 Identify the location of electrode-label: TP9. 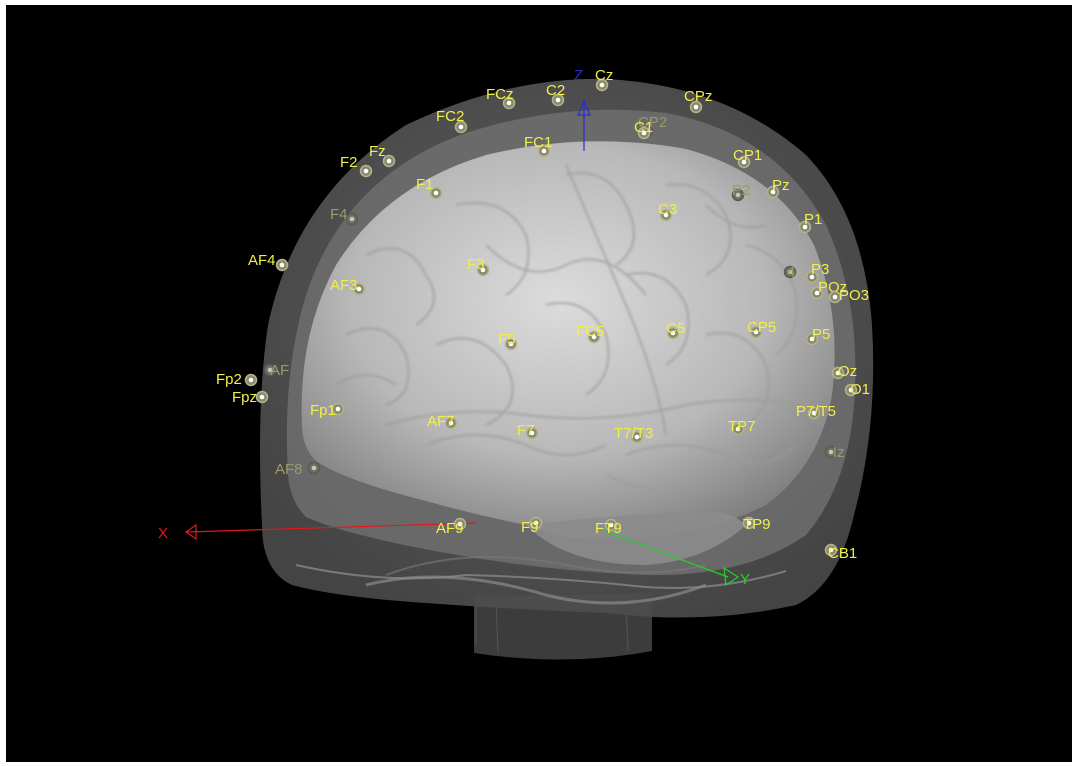
(757, 524).